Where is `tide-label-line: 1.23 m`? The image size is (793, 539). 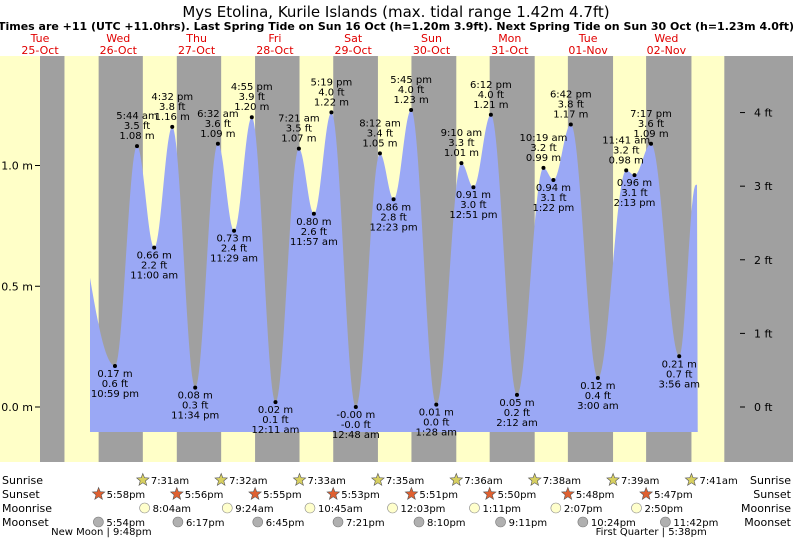 tide-label-line: 1.23 m is located at coordinates (411, 100).